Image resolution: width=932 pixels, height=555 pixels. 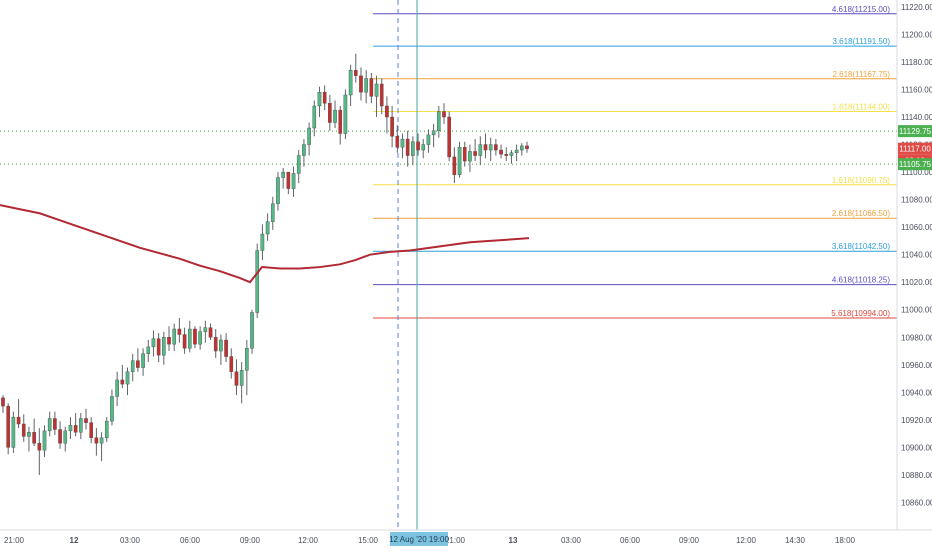 I want to click on y-tick-label: 11140.00, so click(x=916, y=117).